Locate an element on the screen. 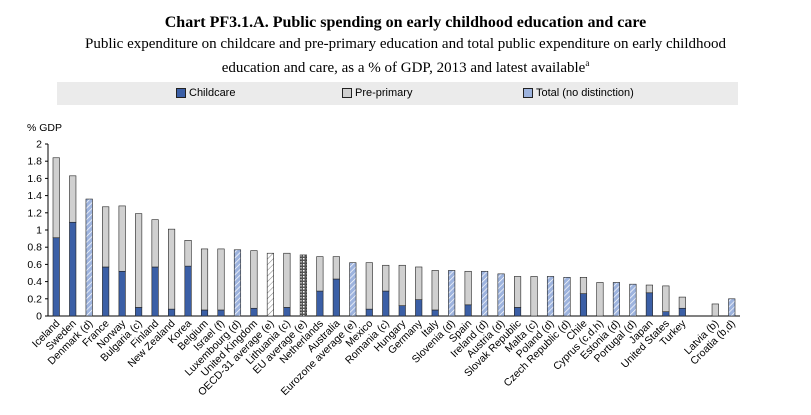 The image size is (811, 415). y-tick-label: 1.2 is located at coordinates (34, 213).